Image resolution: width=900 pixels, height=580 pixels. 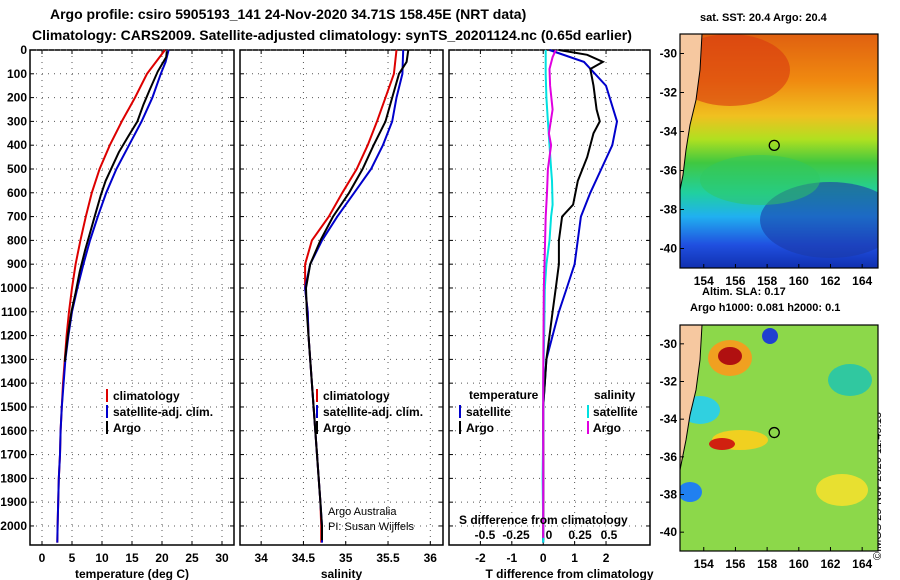 I want to click on x-tick-label: 35, so click(x=346, y=558).